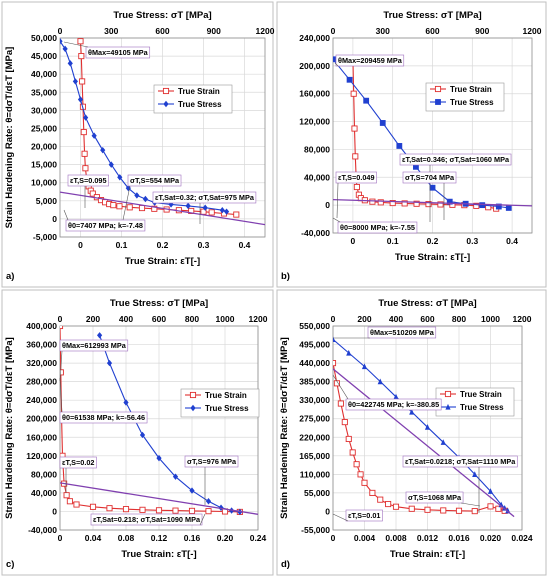 This screenshot has height=582, width=550. Describe the element at coordinates (10, 276) in the screenshot. I see `panel-label: a)` at that location.